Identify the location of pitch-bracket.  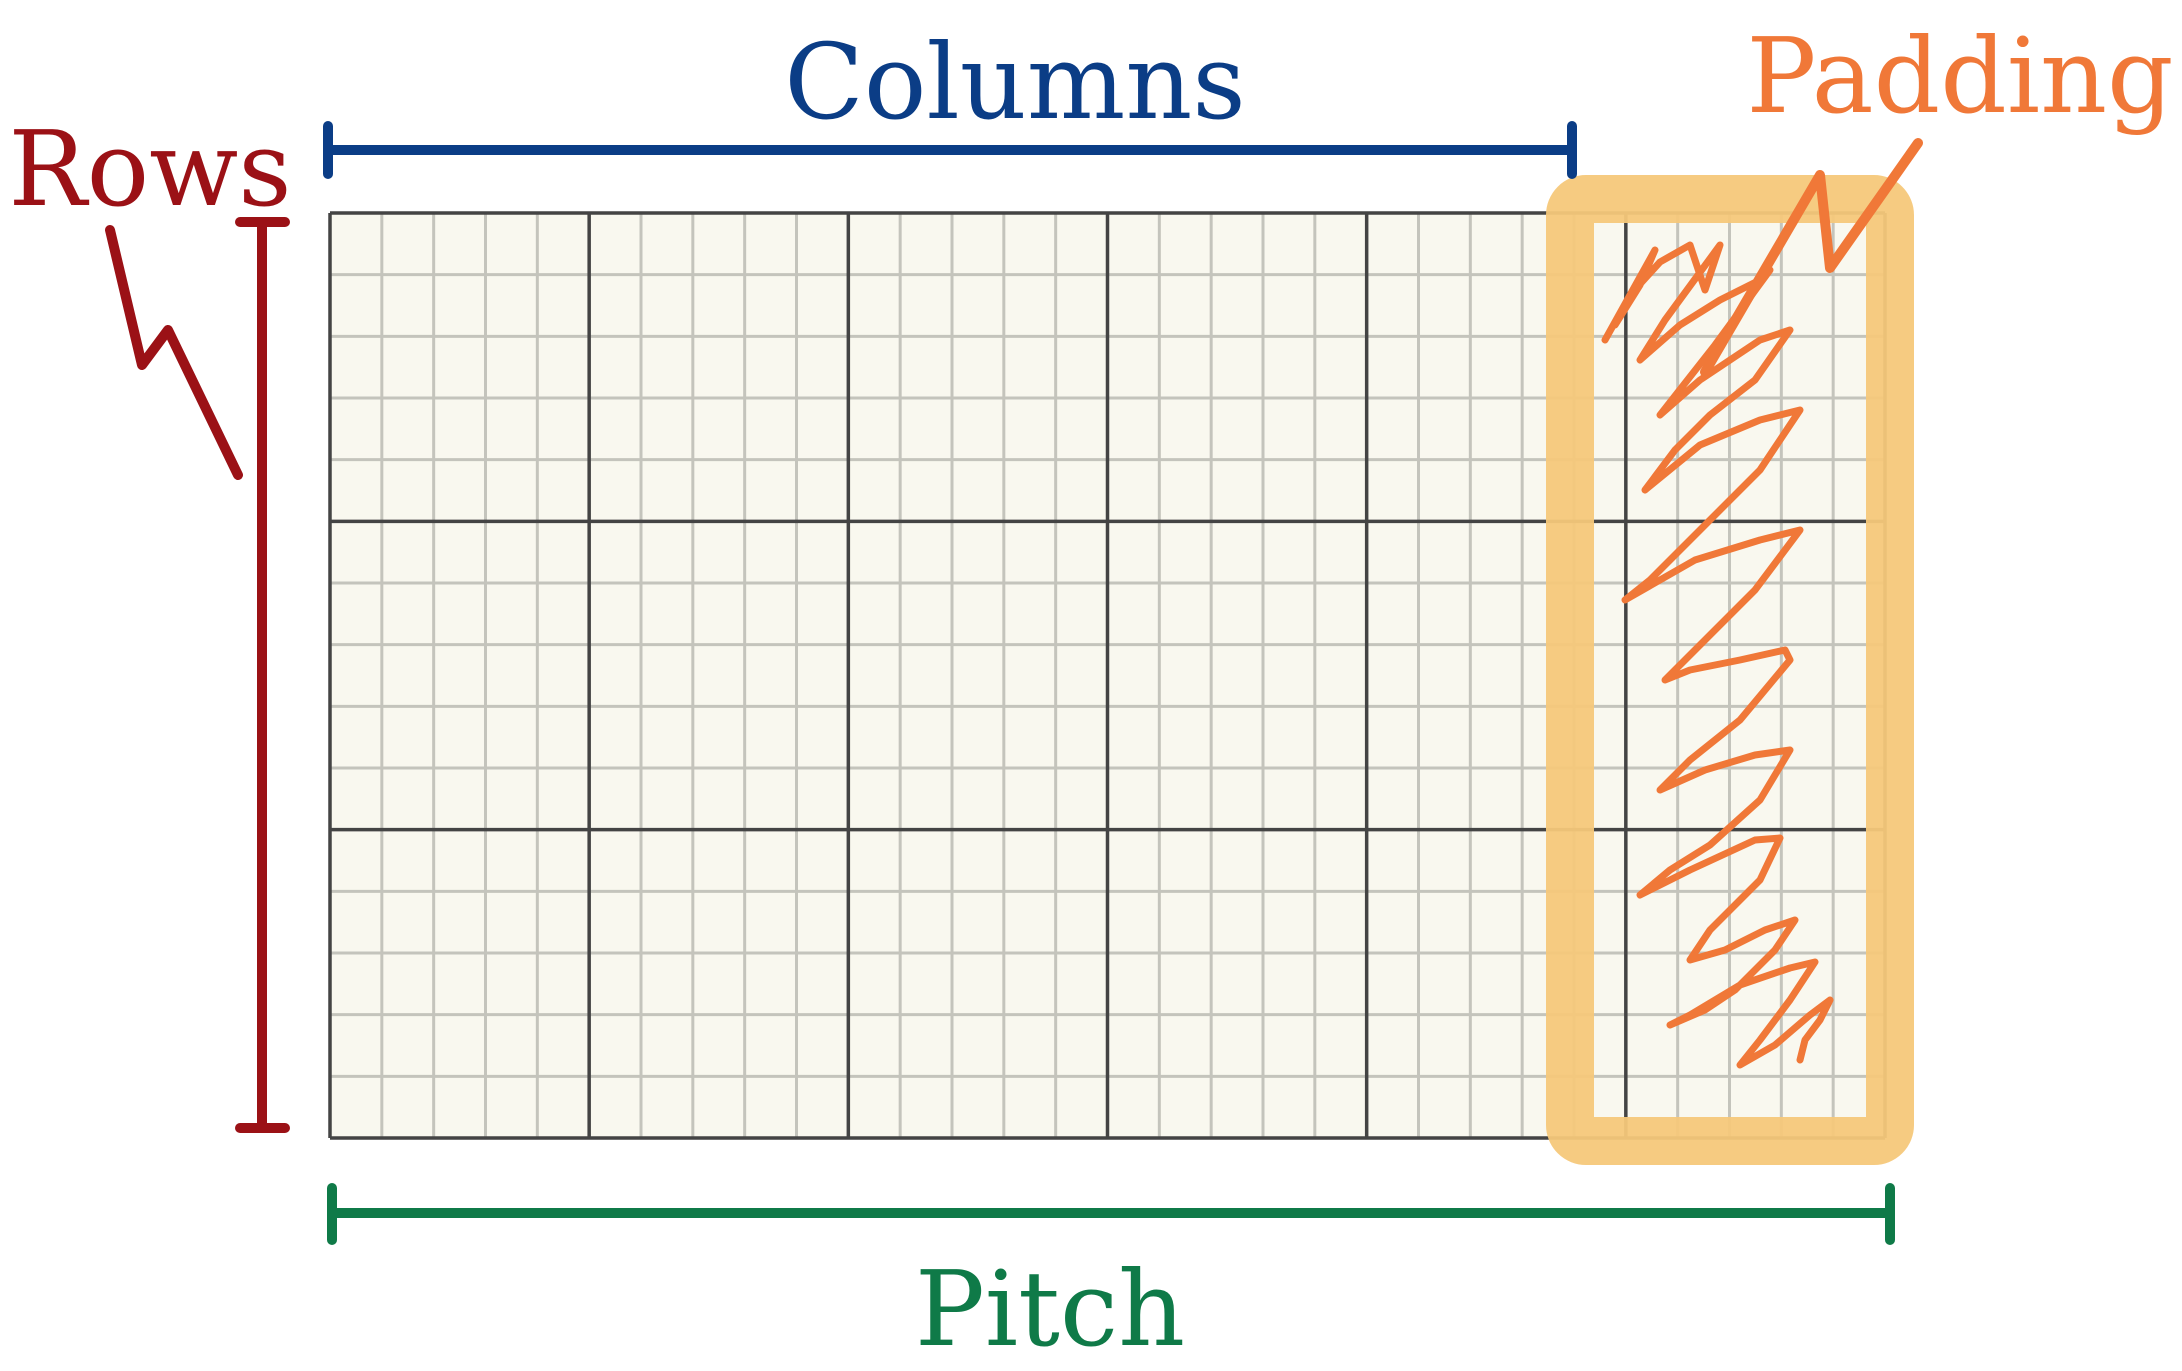
(1111, 1214).